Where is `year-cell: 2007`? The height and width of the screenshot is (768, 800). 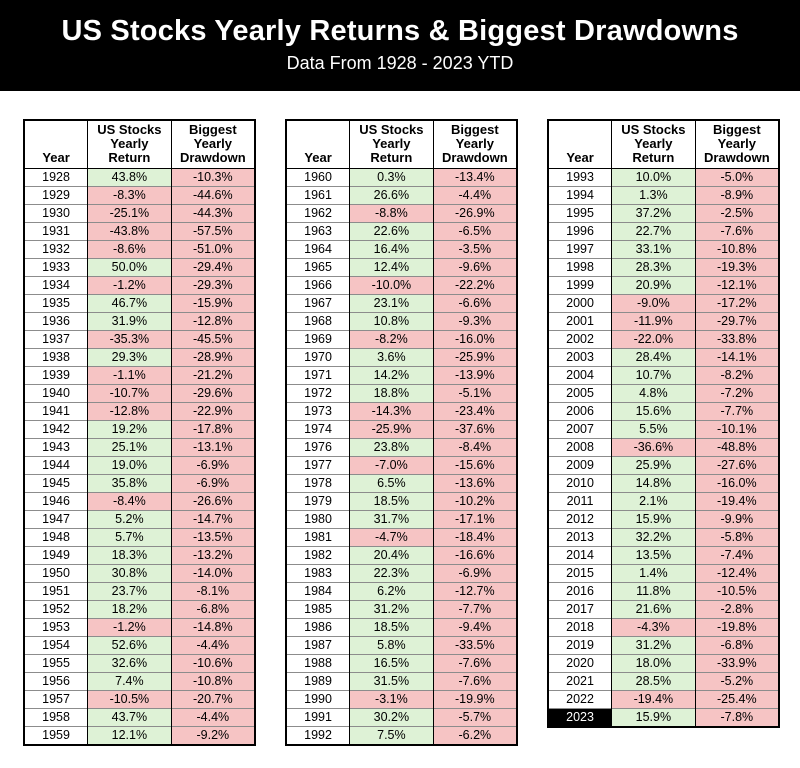 year-cell: 2007 is located at coordinates (580, 429).